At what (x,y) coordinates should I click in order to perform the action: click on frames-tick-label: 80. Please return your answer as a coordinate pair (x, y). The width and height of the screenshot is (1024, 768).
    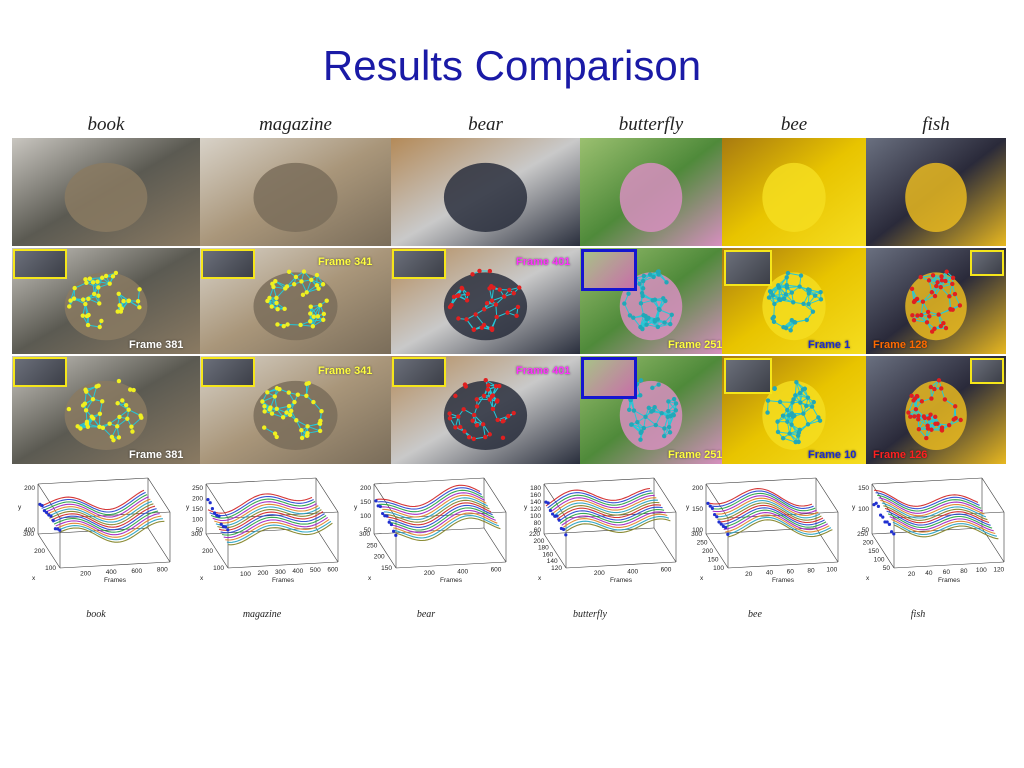
    Looking at the image, I should click on (964, 571).